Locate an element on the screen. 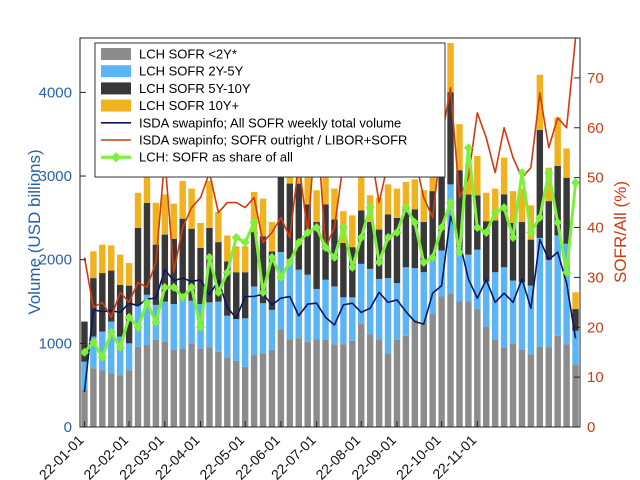  legend-entry-y2to5: LCH SOFR 2Y-5Y is located at coordinates (172, 71).